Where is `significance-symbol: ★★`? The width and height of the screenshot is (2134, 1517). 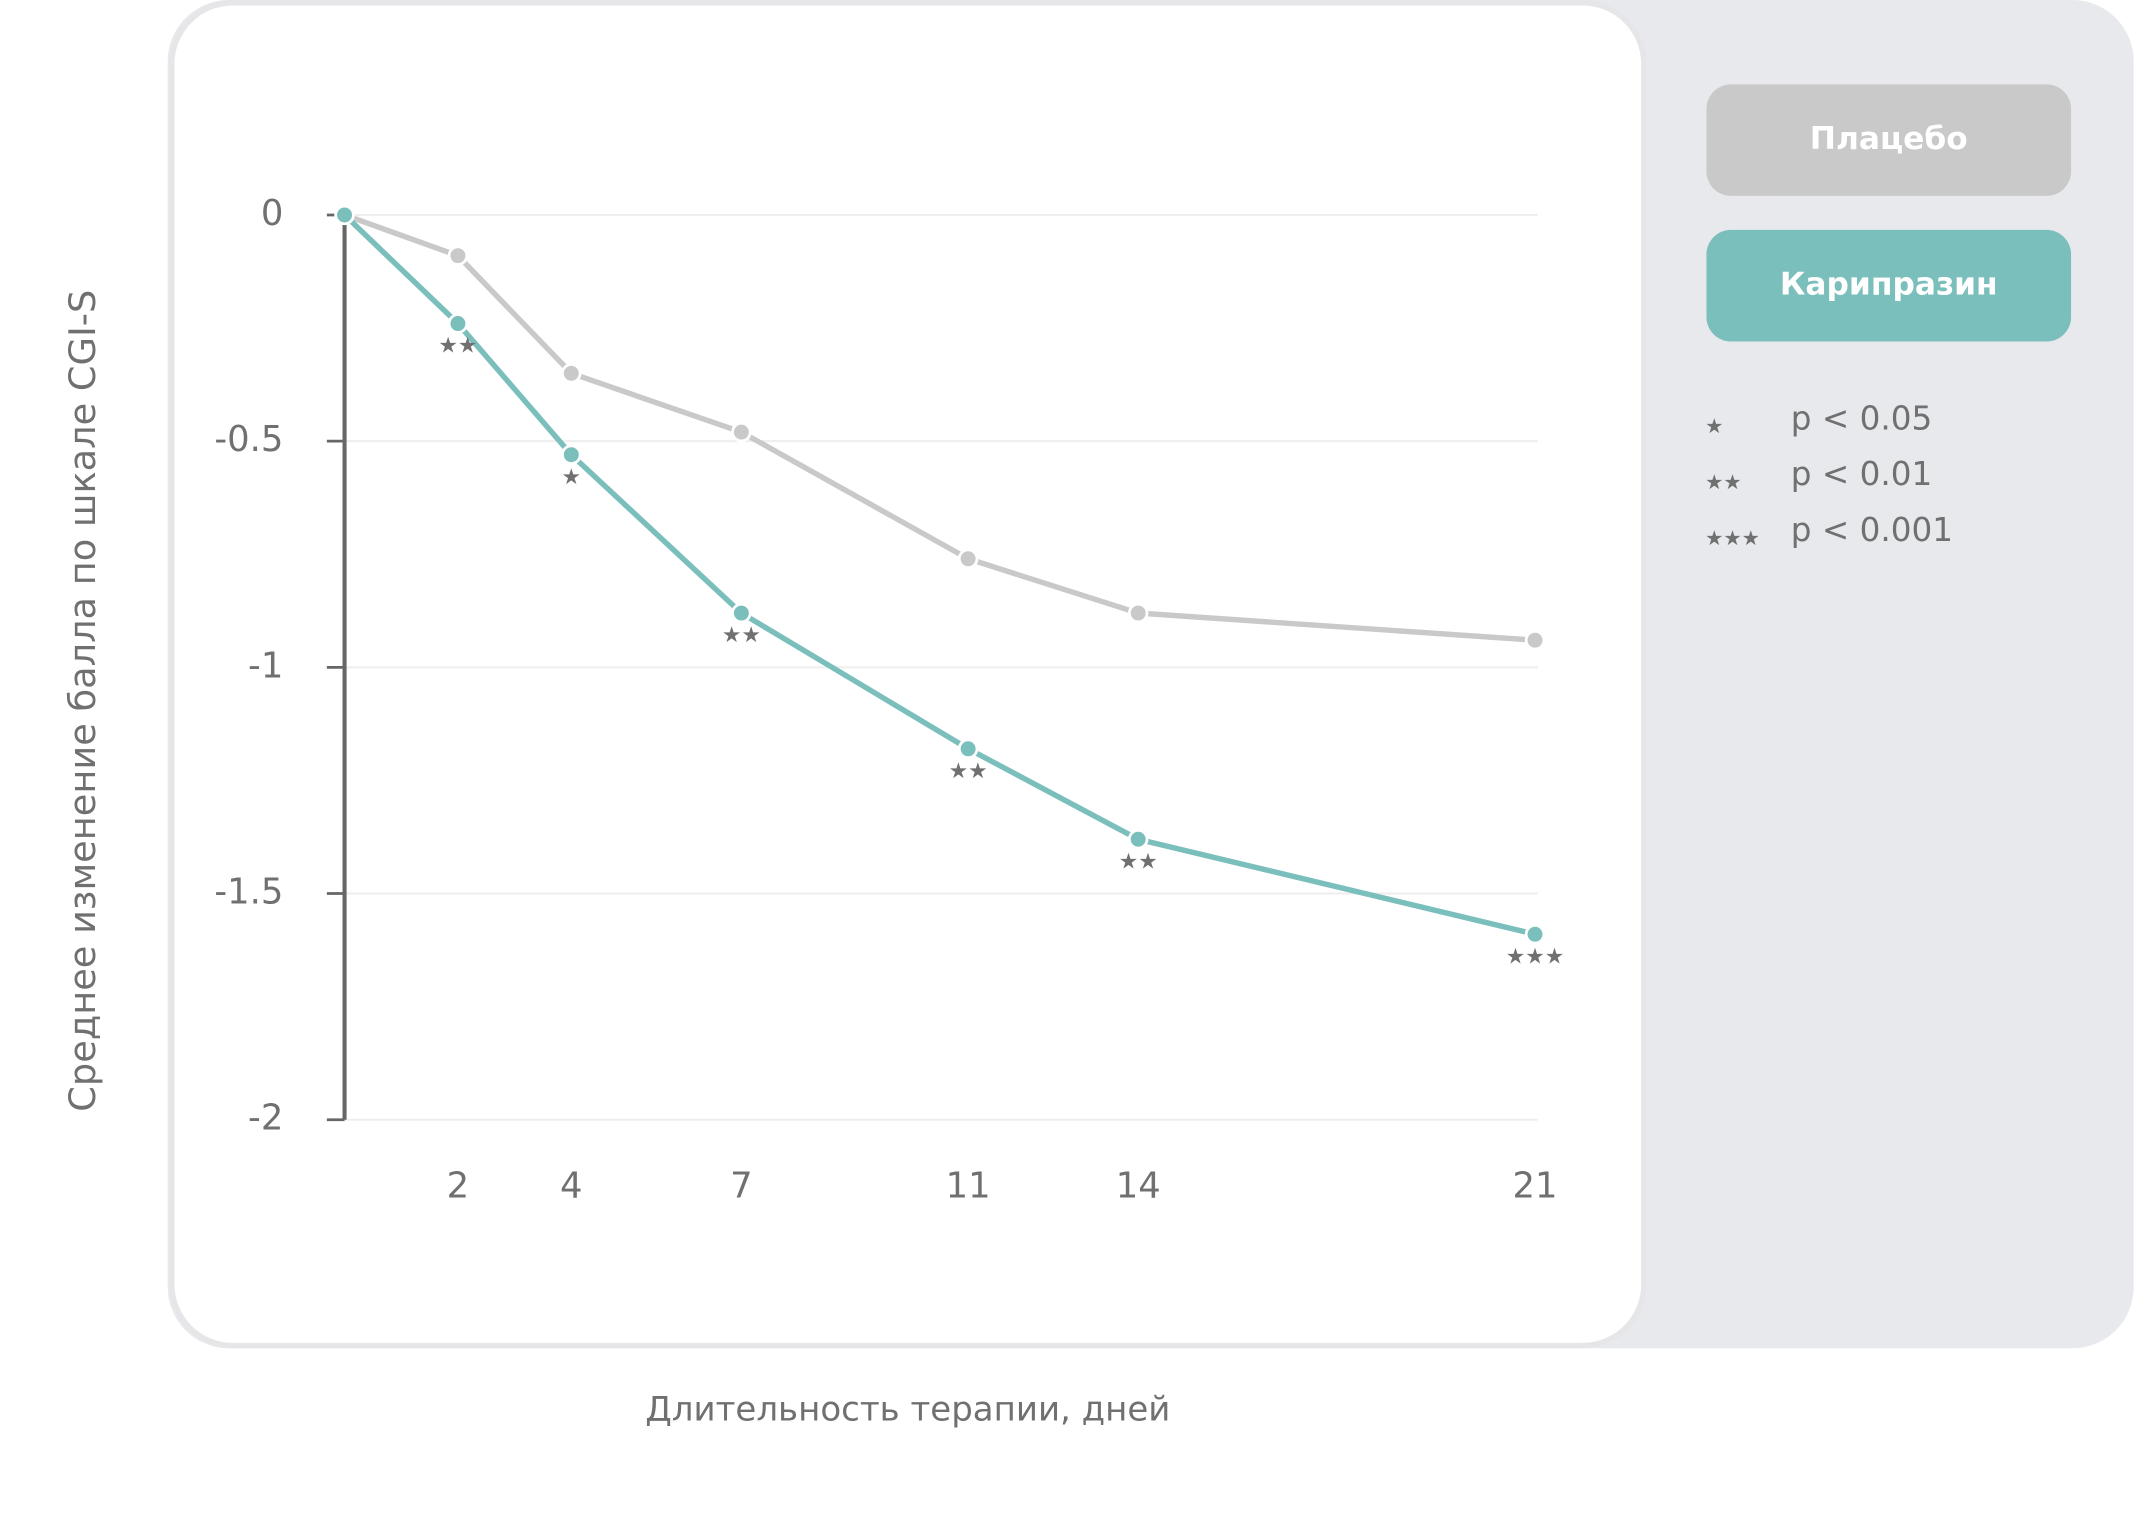
significance-symbol: ★★ is located at coordinates (1723, 482).